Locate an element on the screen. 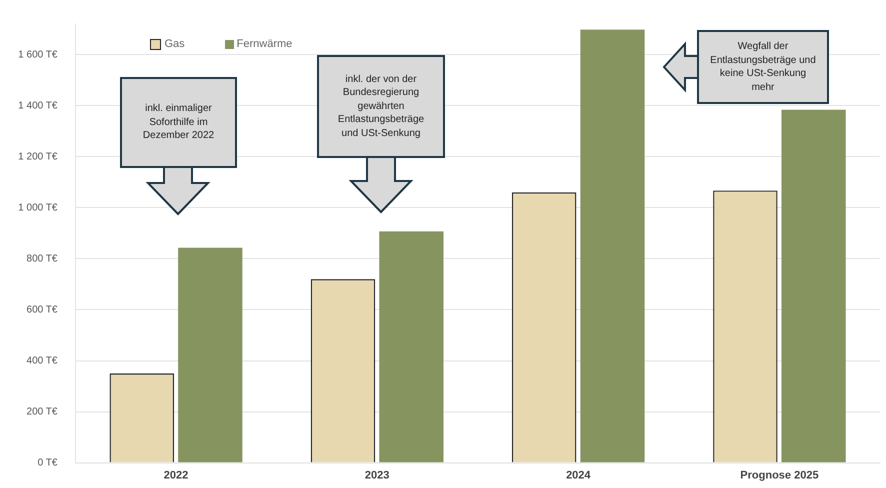  x-tick-label: 2023 is located at coordinates (377, 475).